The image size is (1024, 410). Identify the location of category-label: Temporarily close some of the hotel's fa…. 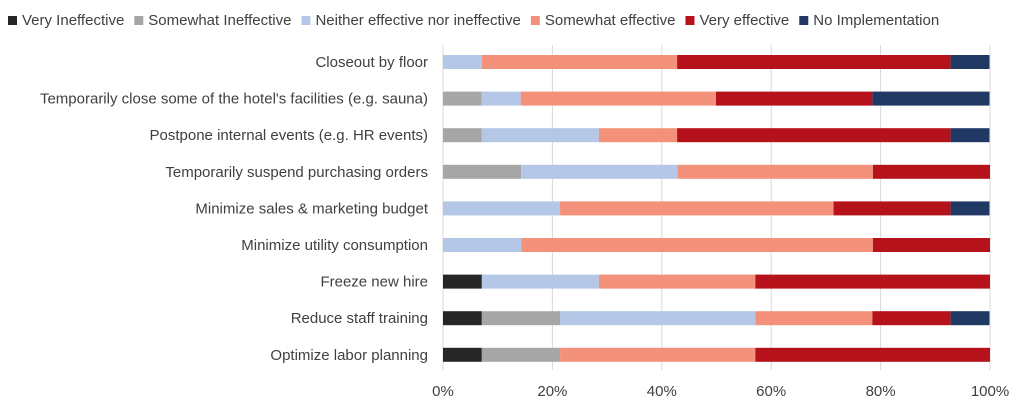
(234, 99).